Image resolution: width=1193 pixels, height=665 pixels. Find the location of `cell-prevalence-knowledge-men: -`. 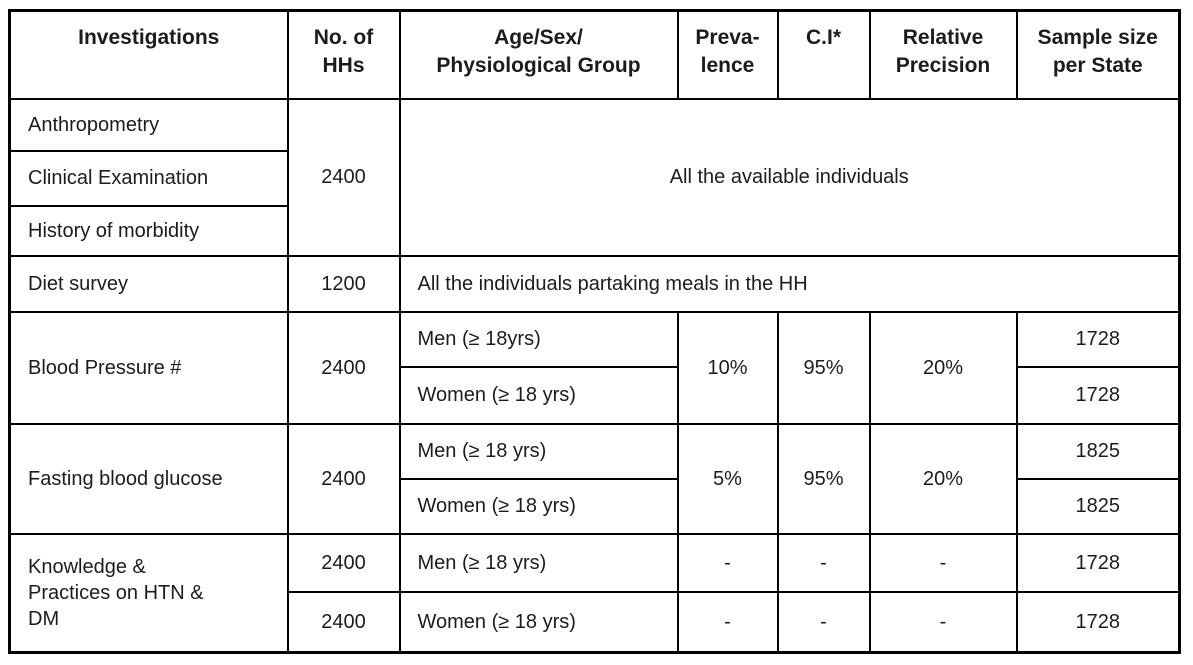

cell-prevalence-knowledge-men: - is located at coordinates (727, 562).